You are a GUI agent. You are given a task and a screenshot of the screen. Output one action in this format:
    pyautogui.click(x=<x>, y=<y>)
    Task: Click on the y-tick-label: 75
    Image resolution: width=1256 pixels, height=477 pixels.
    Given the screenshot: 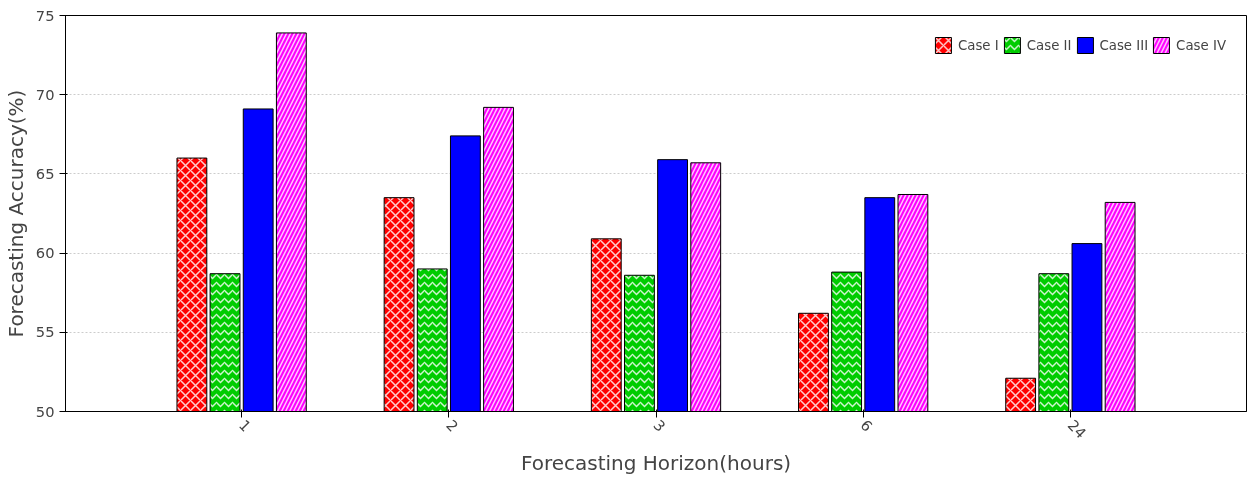 What is the action you would take?
    pyautogui.click(x=45, y=15)
    